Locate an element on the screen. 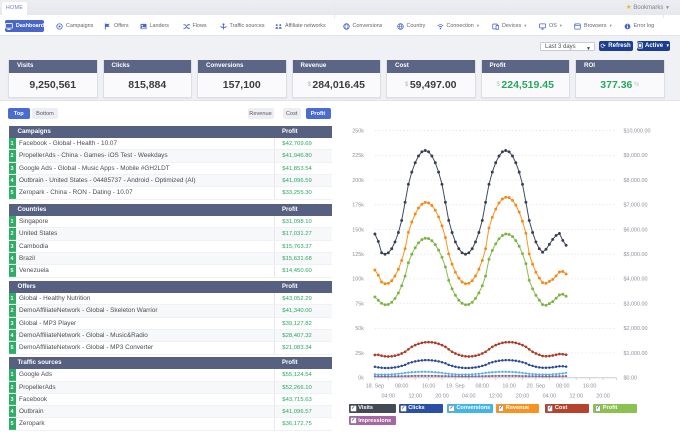 The width and height of the screenshot is (680, 436). svg-text: 0k is located at coordinates (361, 379).